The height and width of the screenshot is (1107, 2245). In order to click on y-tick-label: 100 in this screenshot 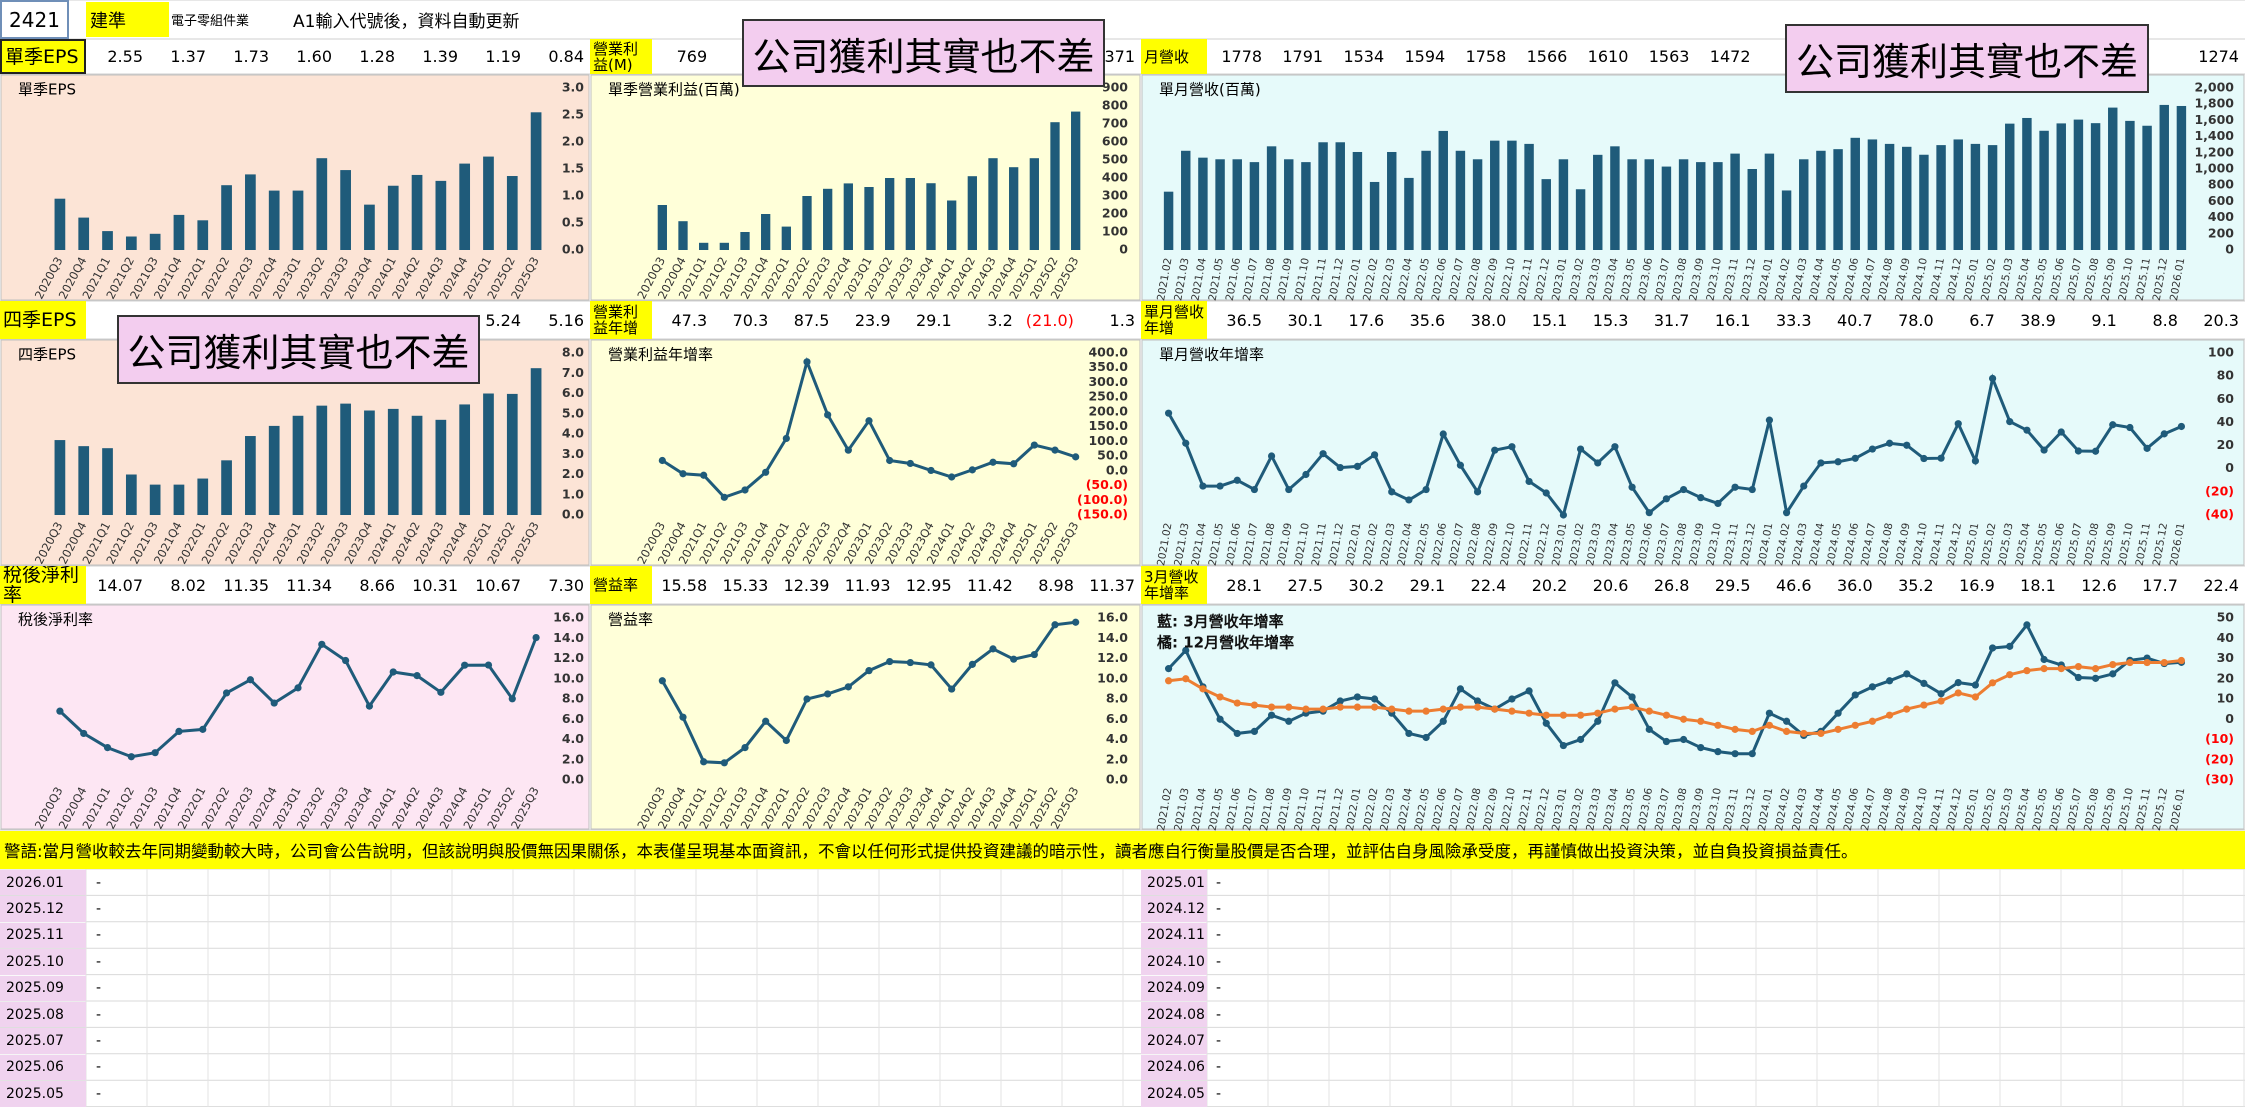, I will do `click(2221, 352)`.